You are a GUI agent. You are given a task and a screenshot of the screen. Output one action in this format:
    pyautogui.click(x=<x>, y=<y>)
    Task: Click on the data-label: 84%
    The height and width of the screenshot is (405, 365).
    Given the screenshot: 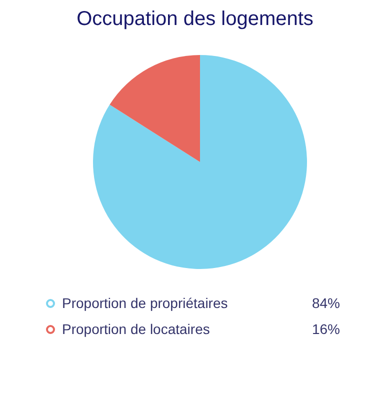 What is the action you would take?
    pyautogui.click(x=326, y=303)
    